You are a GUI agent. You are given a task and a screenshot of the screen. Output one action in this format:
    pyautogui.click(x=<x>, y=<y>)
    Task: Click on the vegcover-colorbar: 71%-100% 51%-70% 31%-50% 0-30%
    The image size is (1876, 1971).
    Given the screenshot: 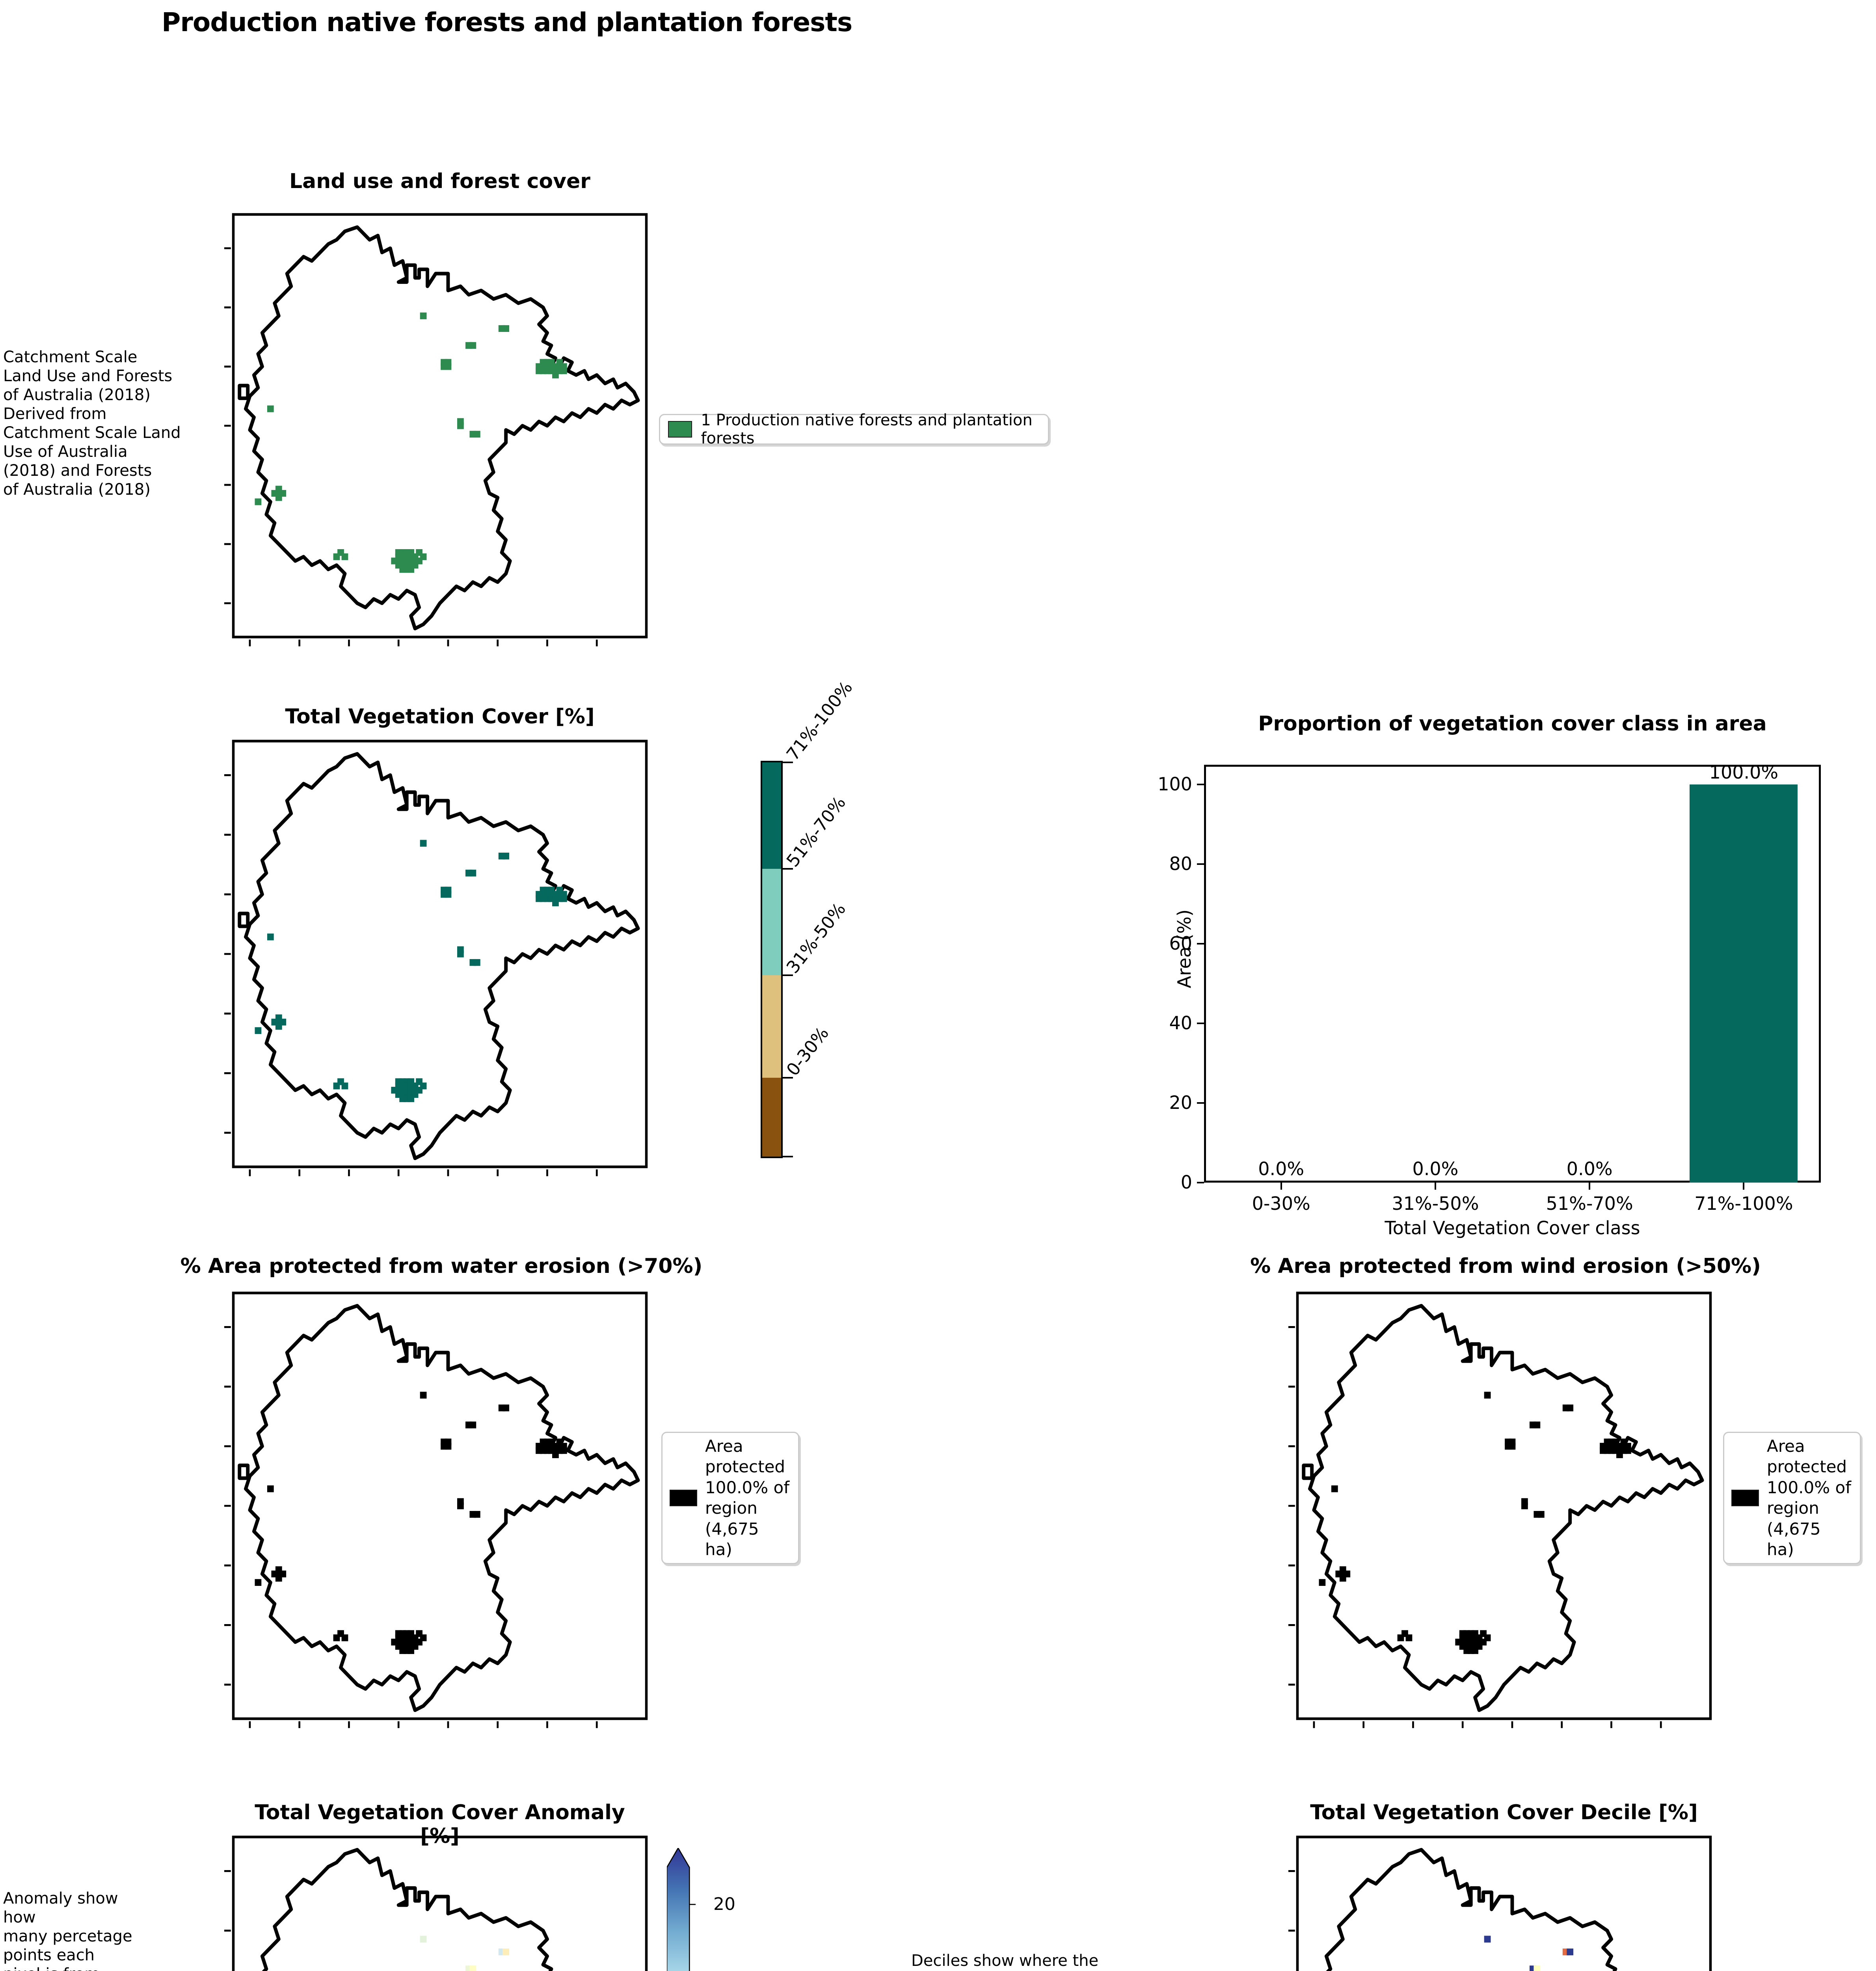 What is the action you would take?
    pyautogui.click(x=808, y=918)
    